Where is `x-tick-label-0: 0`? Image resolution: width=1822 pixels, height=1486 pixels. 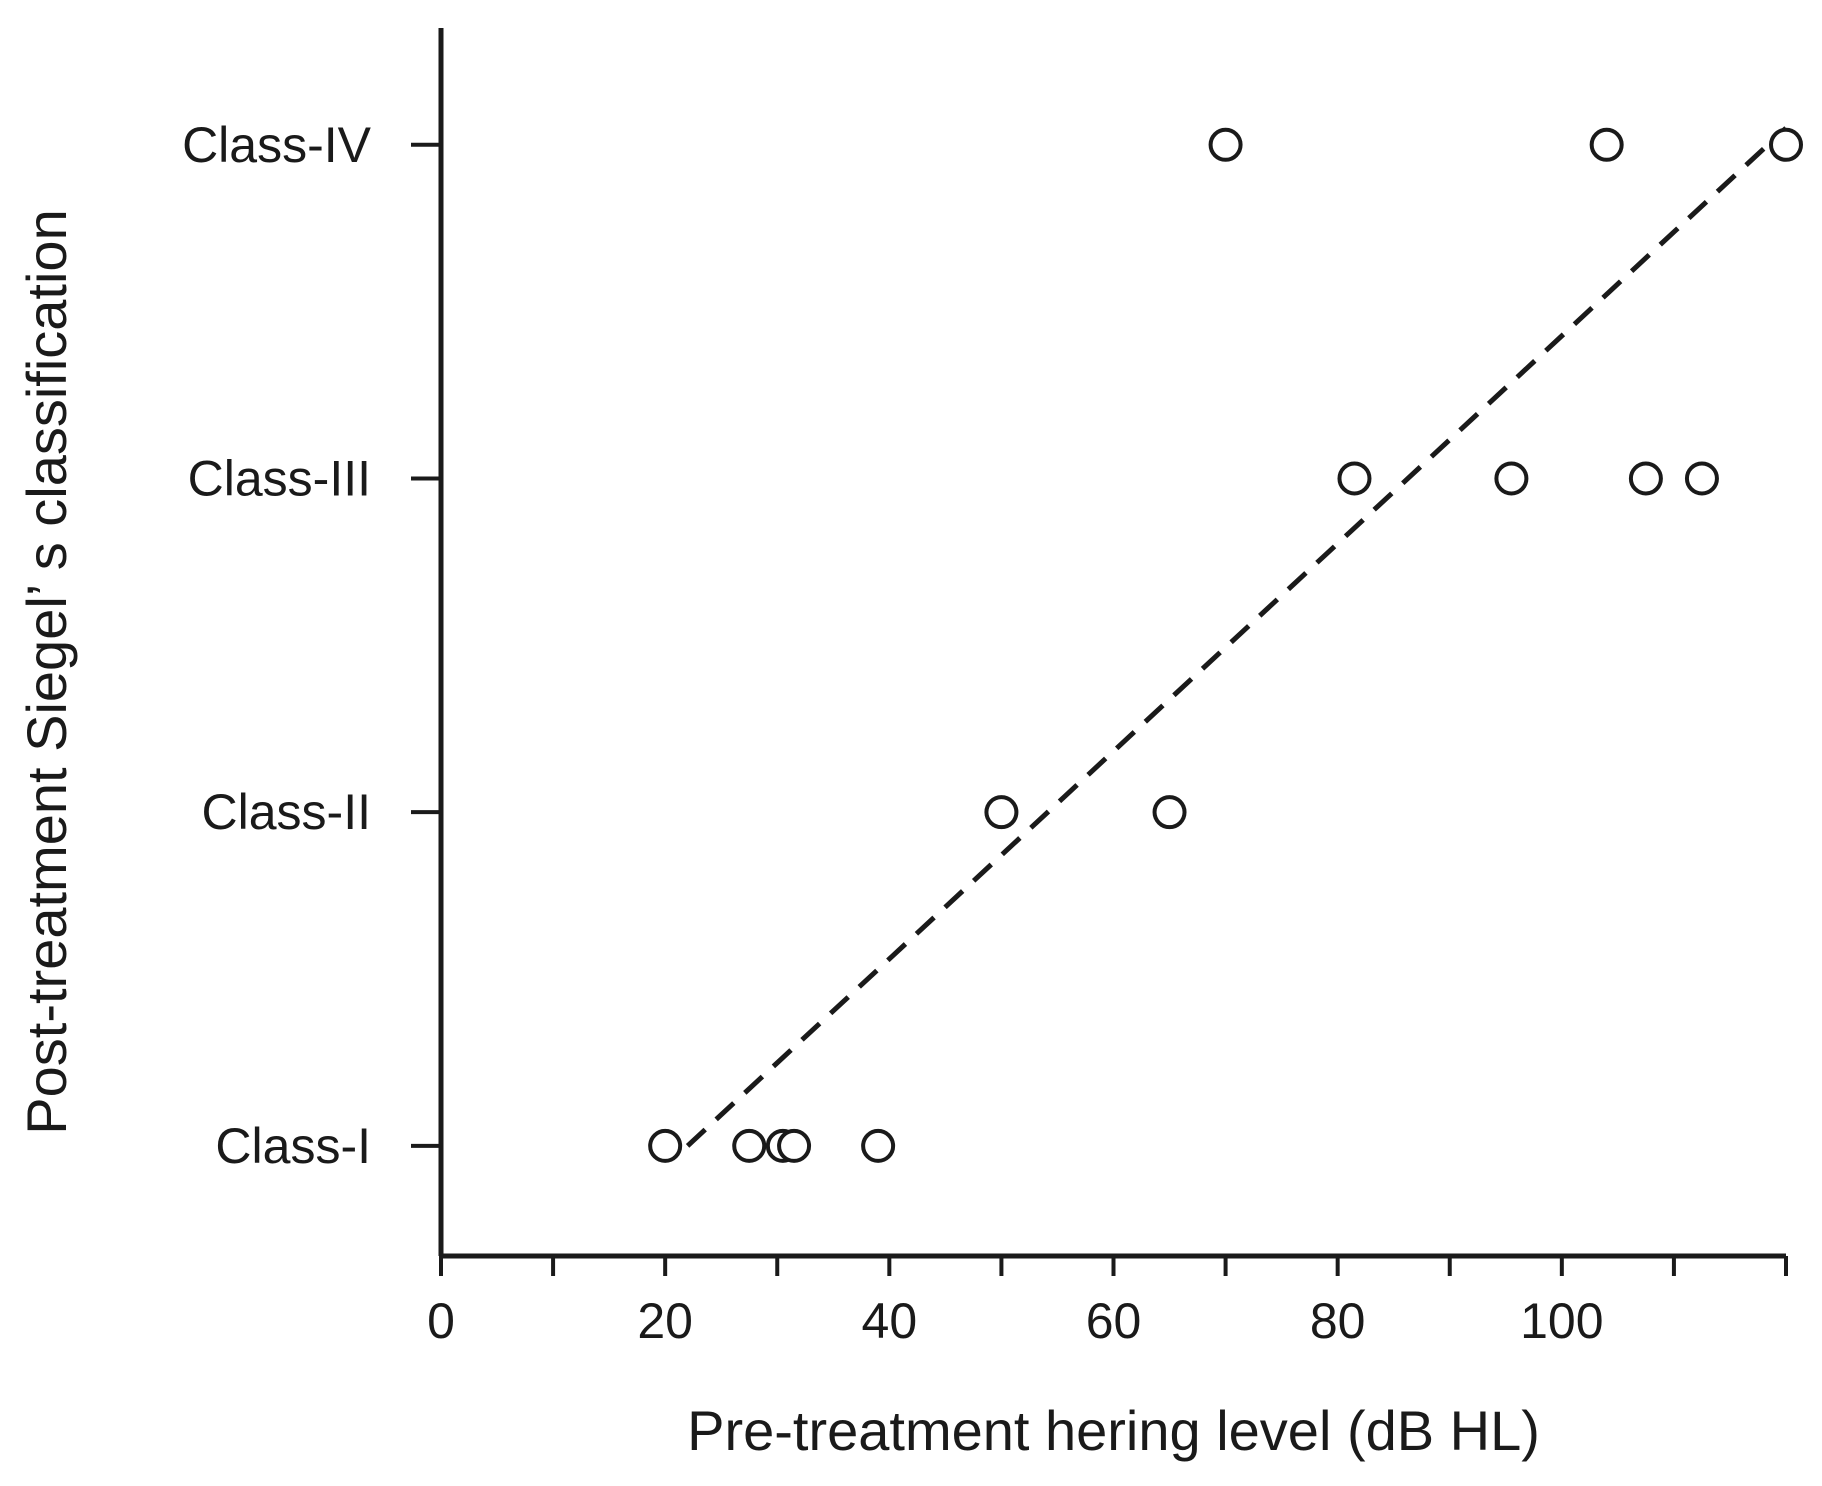 x-tick-label-0: 0 is located at coordinates (441, 1321).